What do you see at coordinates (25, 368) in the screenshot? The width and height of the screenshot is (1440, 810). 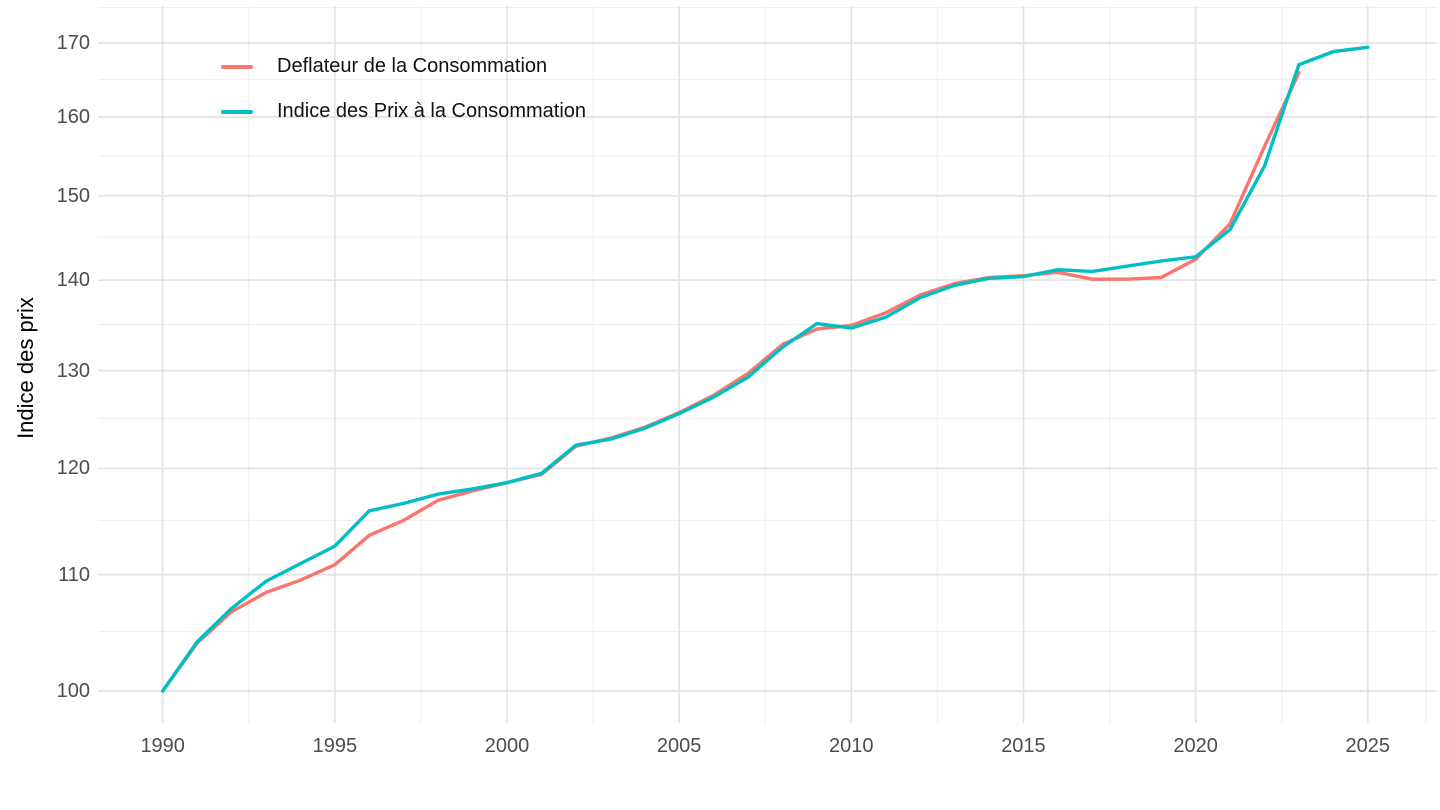 I see `y-axis-title: Indice des prix` at bounding box center [25, 368].